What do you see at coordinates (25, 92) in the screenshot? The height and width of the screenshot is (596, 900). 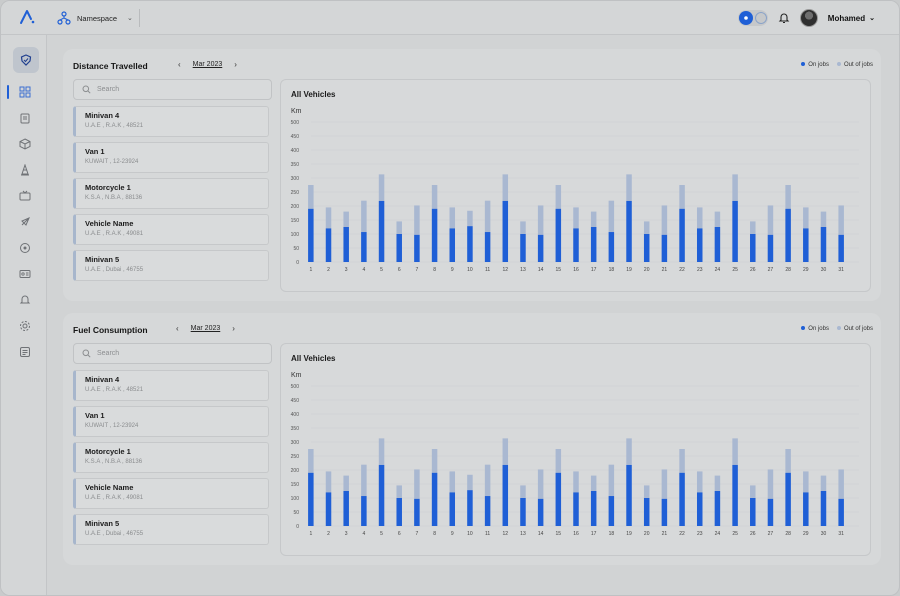 I see `sidebar-item-dashboard` at bounding box center [25, 92].